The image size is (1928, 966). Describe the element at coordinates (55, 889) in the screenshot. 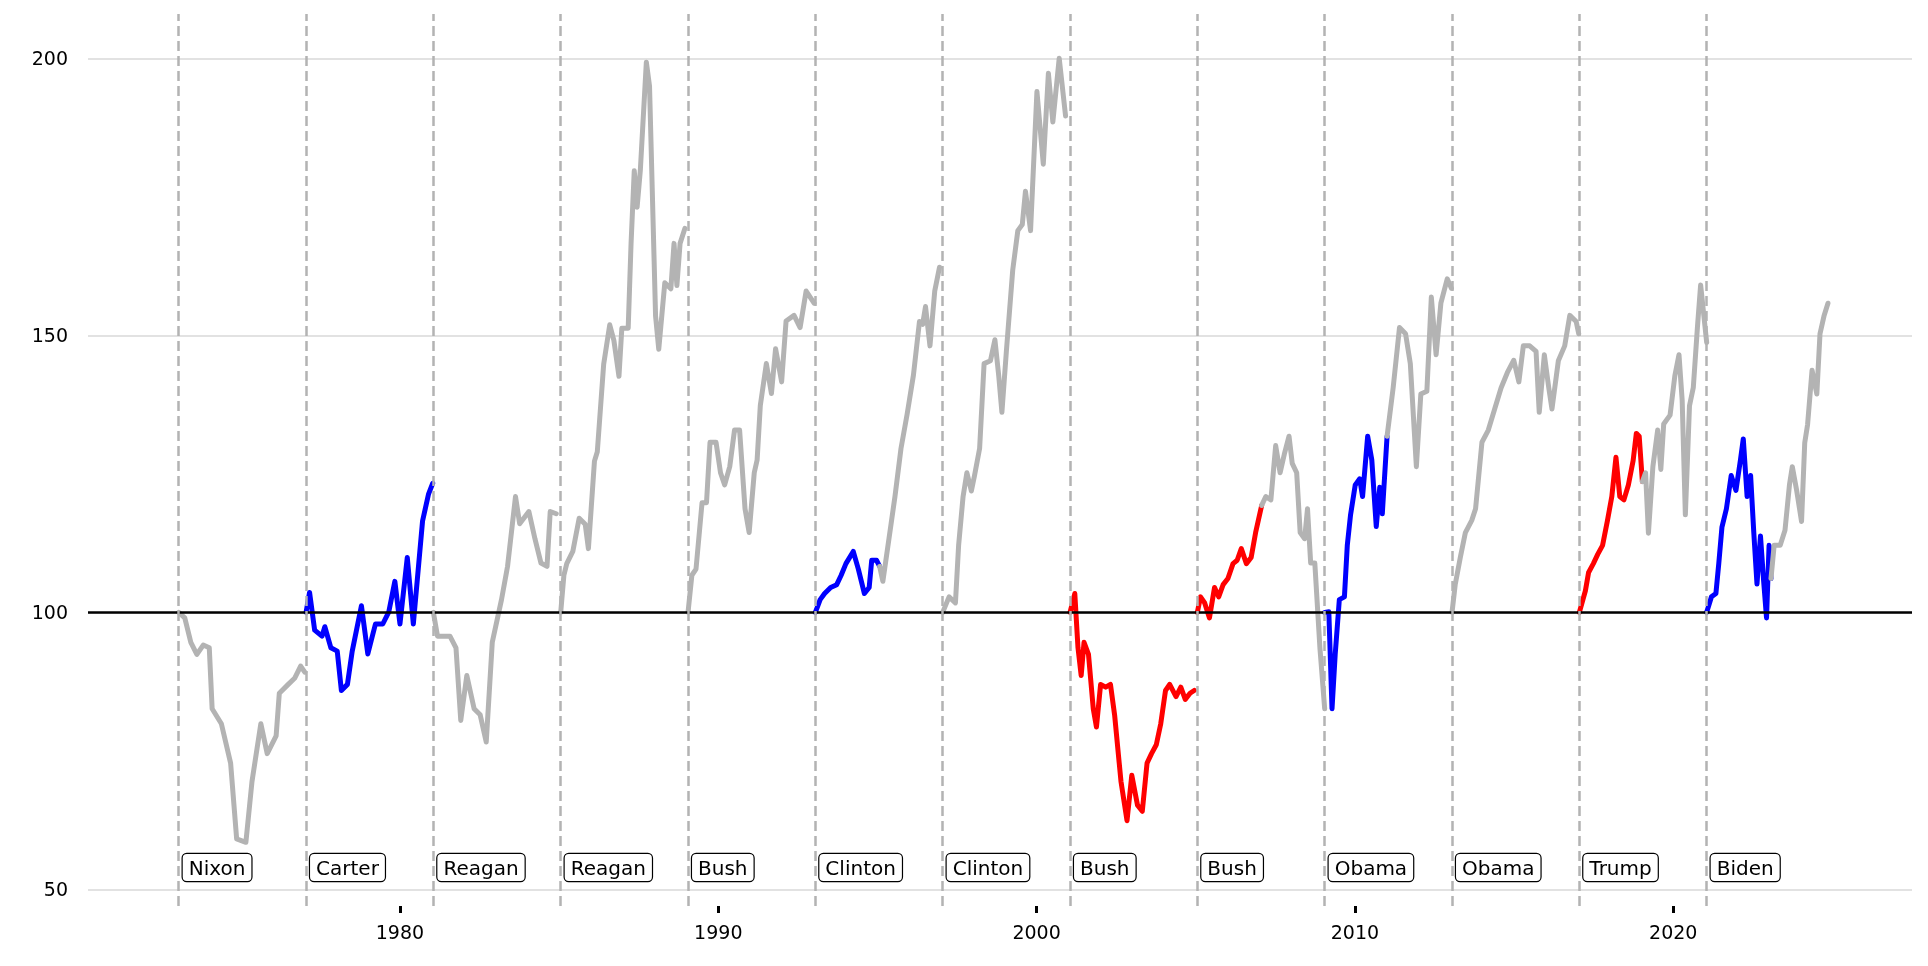

I see `y-tick-label: 50` at that location.